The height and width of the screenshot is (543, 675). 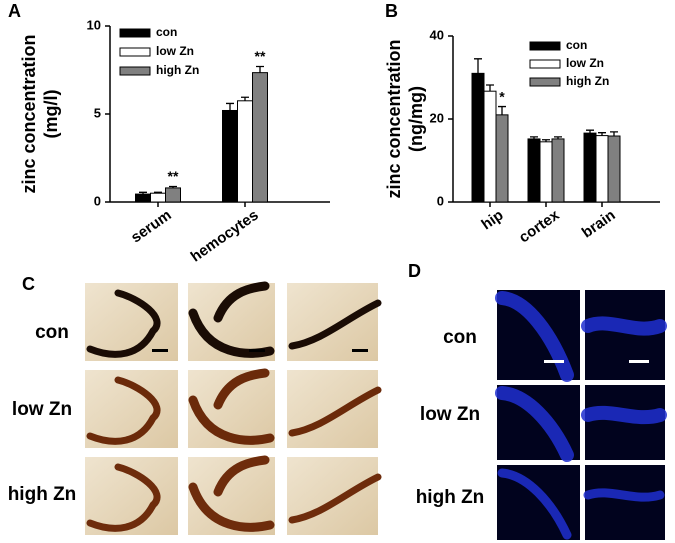 What do you see at coordinates (414, 271) in the screenshot?
I see `panel-label: D` at bounding box center [414, 271].